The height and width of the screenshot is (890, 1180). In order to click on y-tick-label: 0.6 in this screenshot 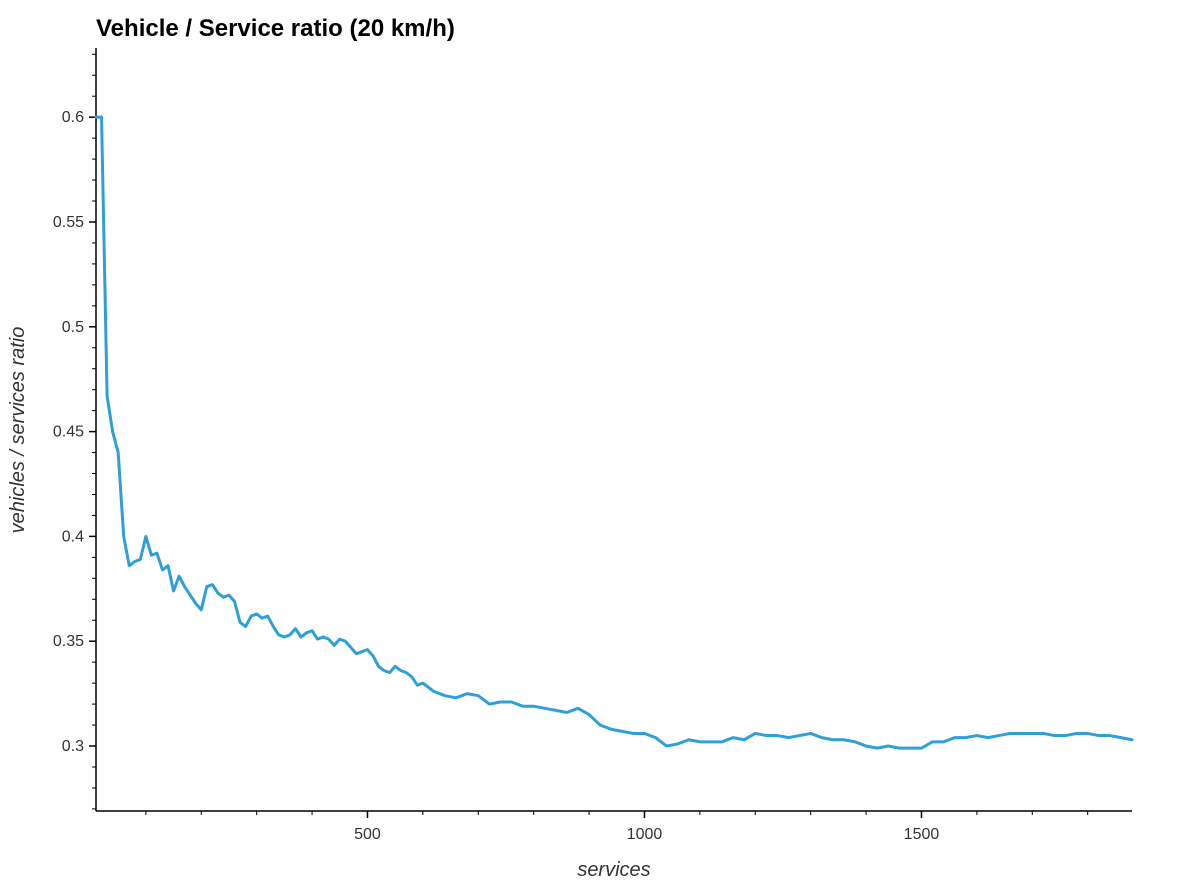, I will do `click(73, 117)`.